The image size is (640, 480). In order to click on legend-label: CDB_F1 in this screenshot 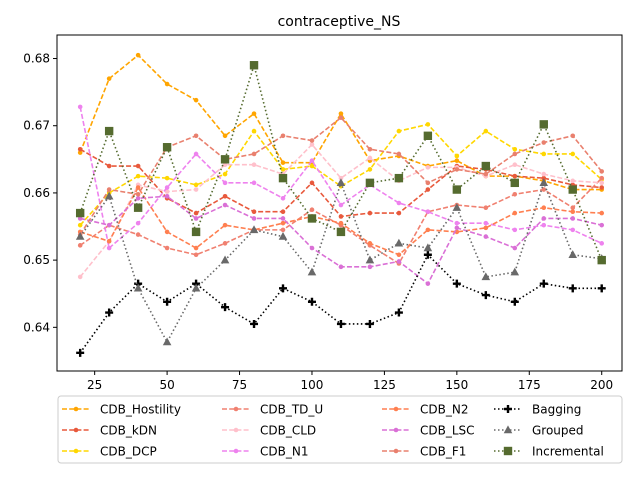, I will do `click(443, 452)`.